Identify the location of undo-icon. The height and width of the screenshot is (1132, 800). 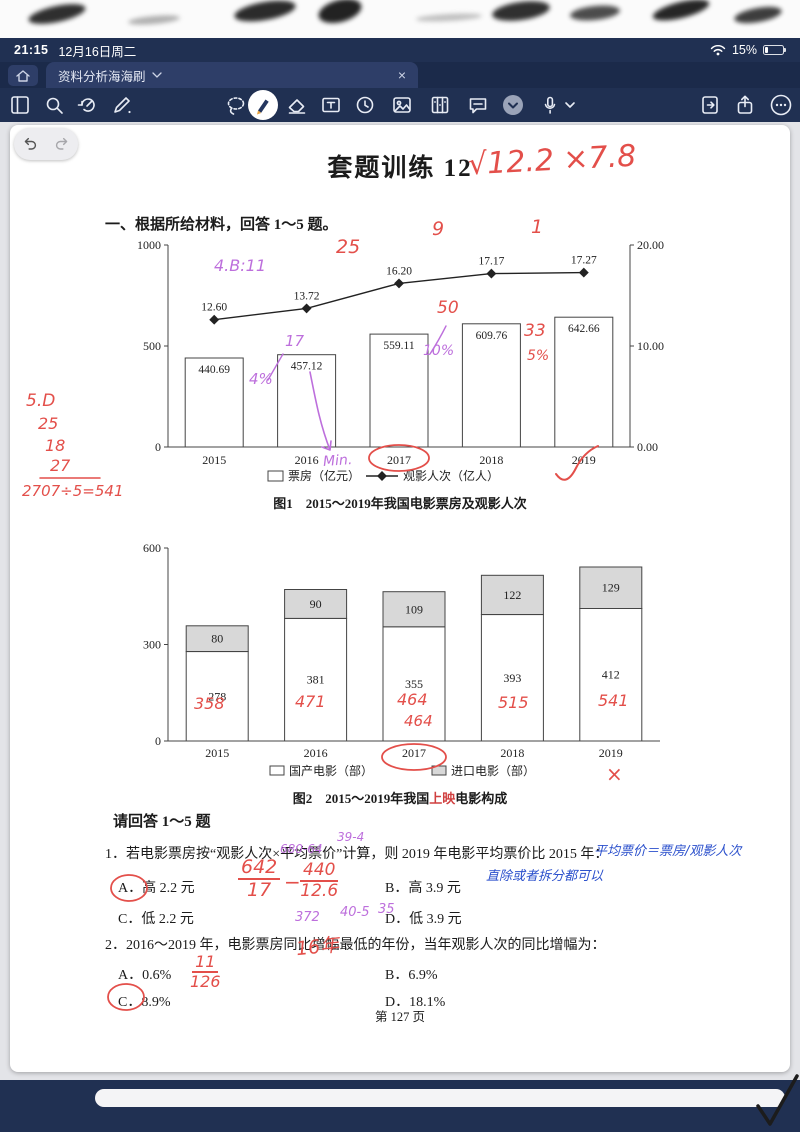
(30, 144).